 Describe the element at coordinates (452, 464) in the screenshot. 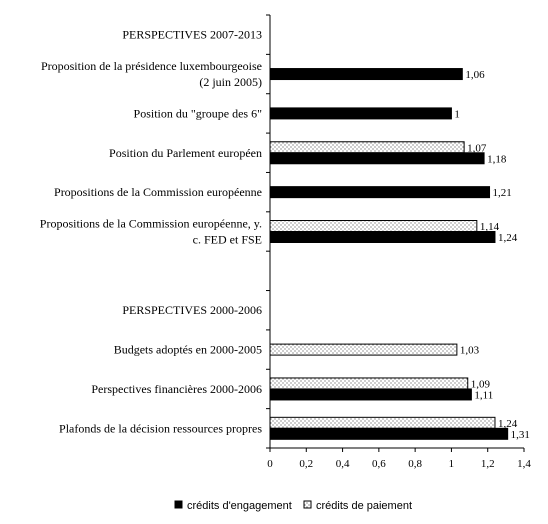

I see `x-tick-label: 1` at that location.